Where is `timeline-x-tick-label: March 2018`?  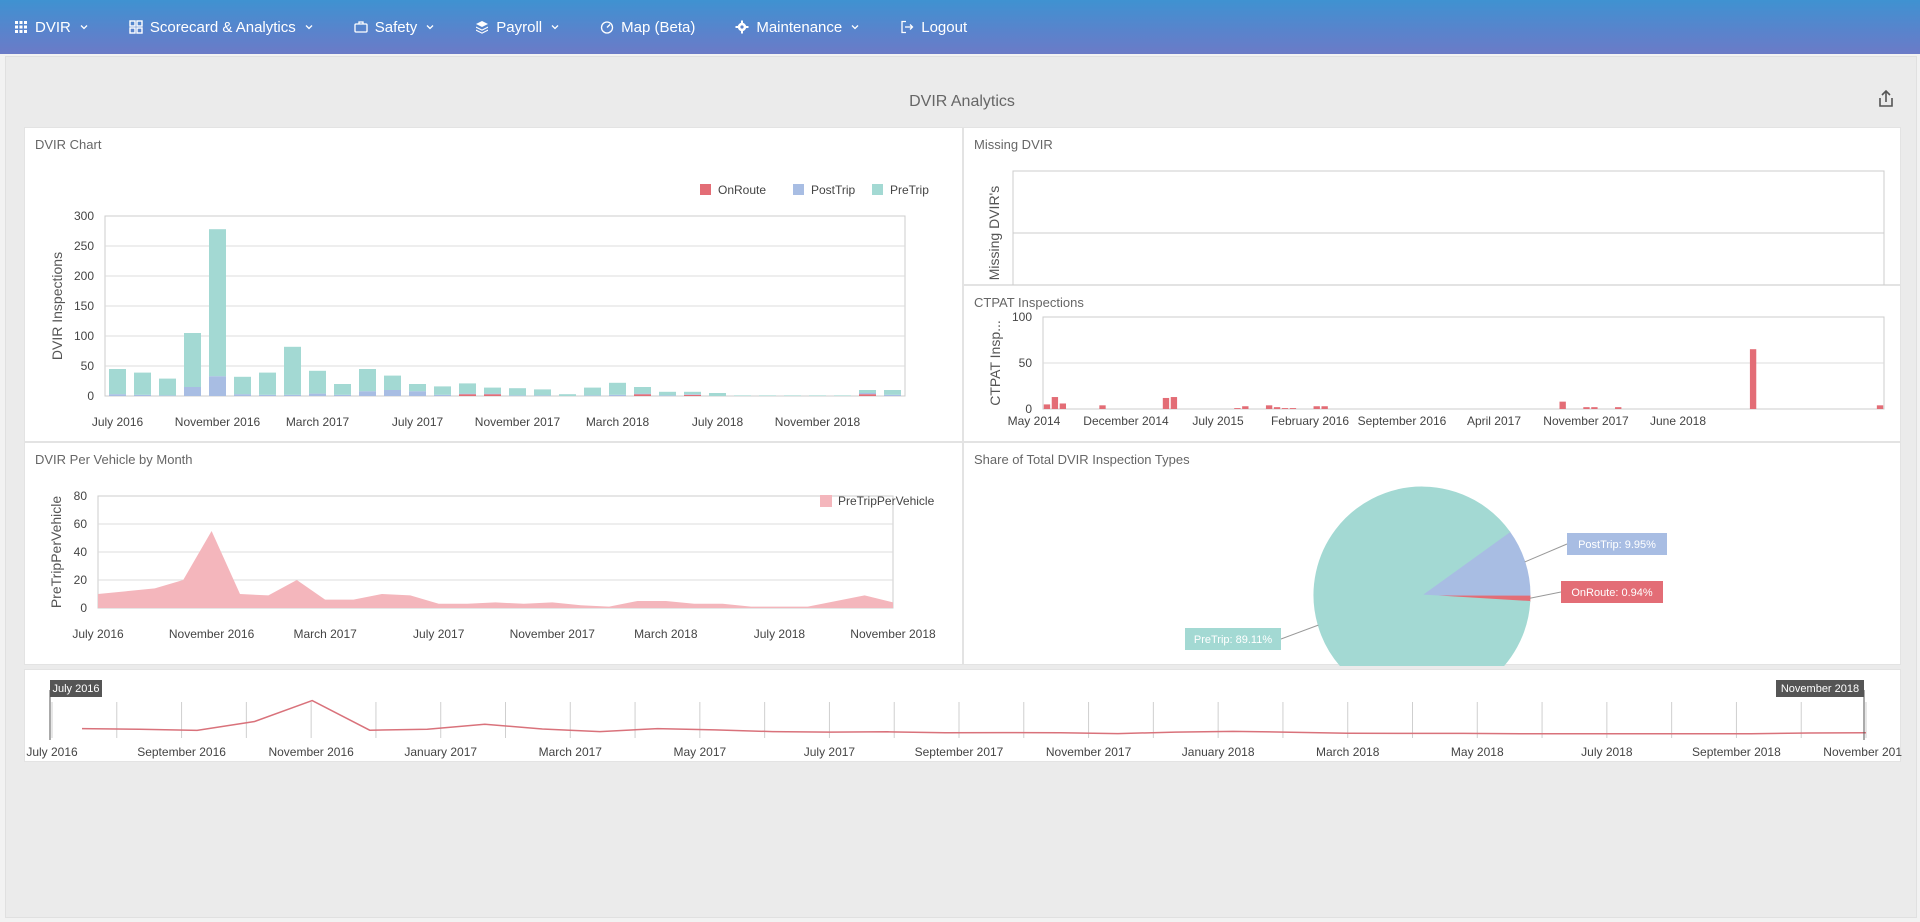
timeline-x-tick-label: March 2018 is located at coordinates (1348, 752).